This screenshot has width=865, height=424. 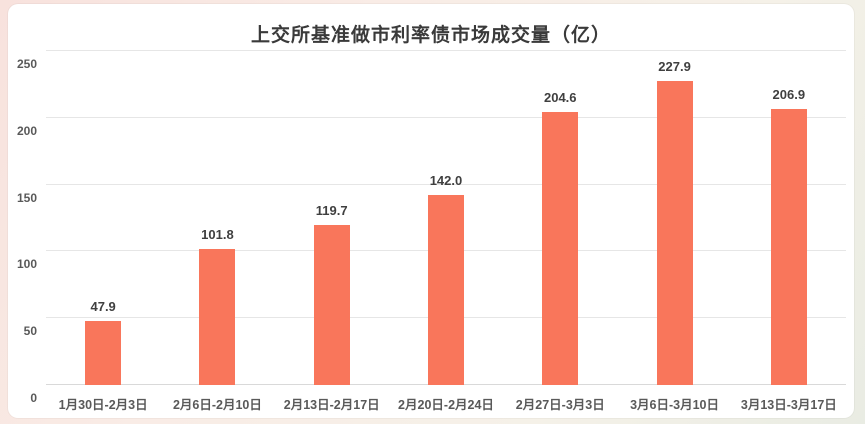 I want to click on x-axis-label: 2月13日-2月17日, so click(x=331, y=405).